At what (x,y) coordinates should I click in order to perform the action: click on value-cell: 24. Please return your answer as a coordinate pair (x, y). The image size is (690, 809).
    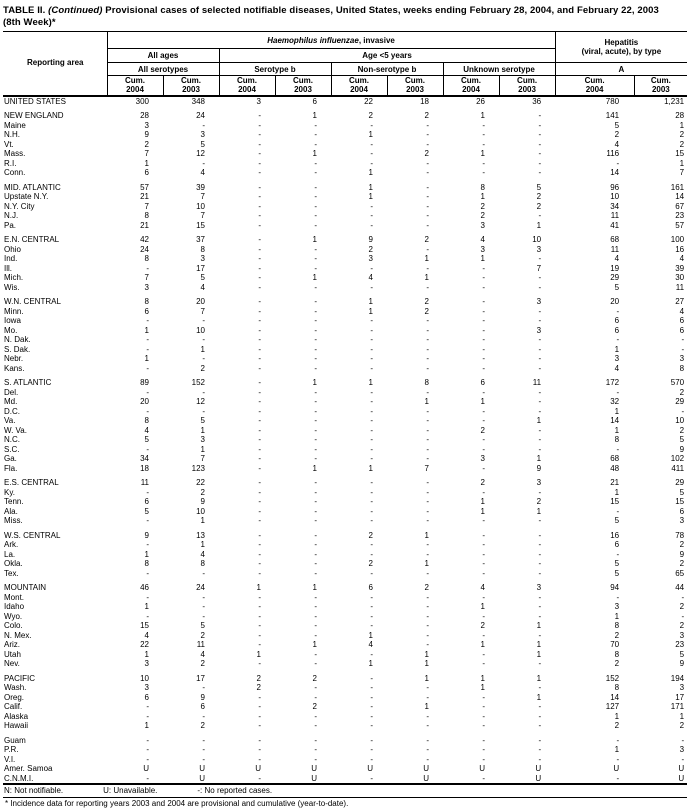
    Looking at the image, I should click on (144, 249).